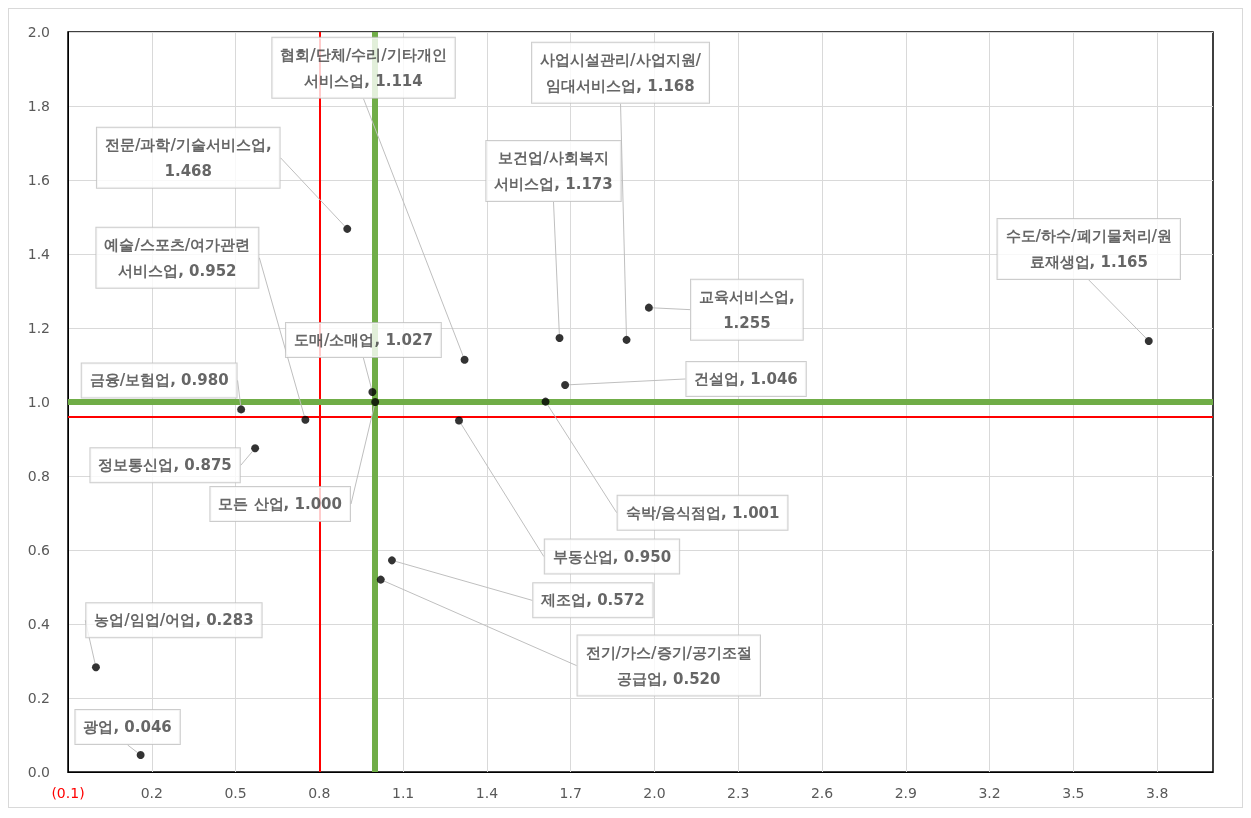 The height and width of the screenshot is (818, 1251). What do you see at coordinates (39, 550) in the screenshot?
I see `y-tick-label: 0.6` at bounding box center [39, 550].